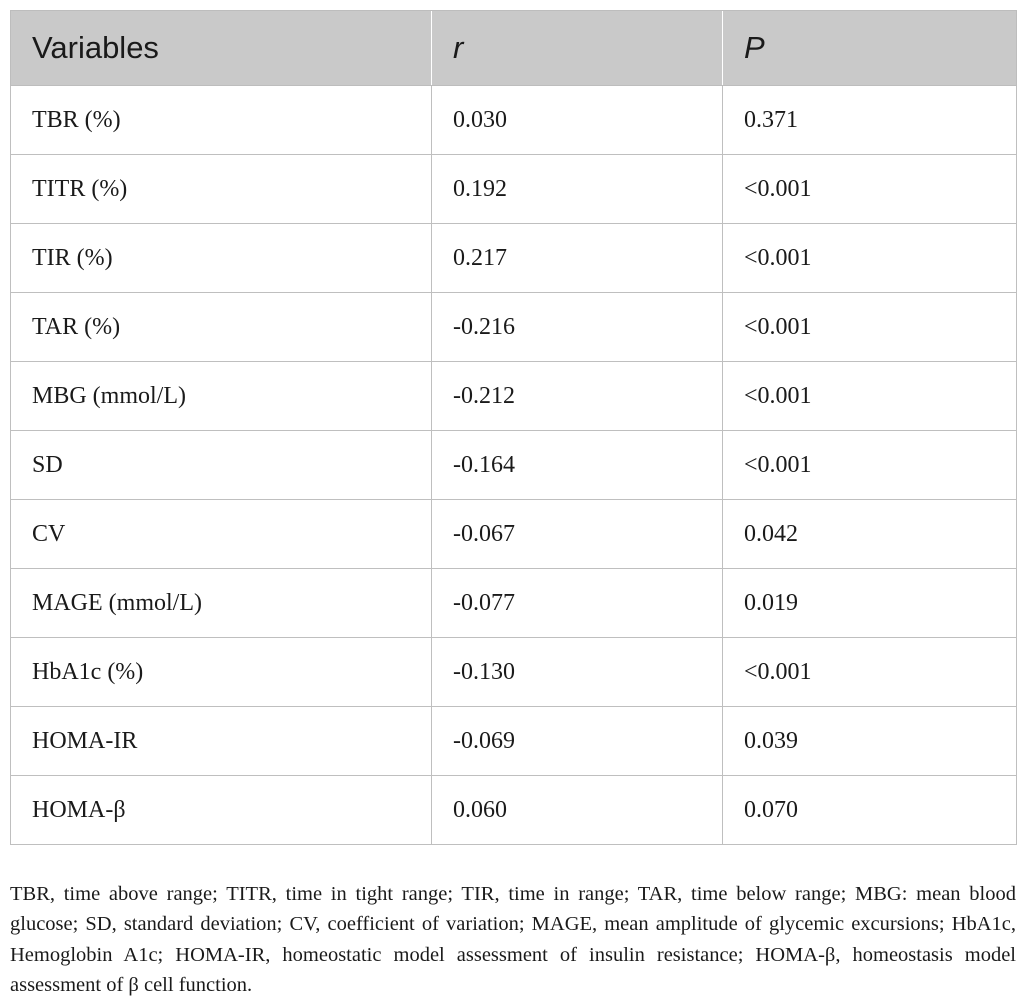 The height and width of the screenshot is (1005, 1026). Describe the element at coordinates (221, 603) in the screenshot. I see `cell-variable: MAGE (mmol/L)` at that location.